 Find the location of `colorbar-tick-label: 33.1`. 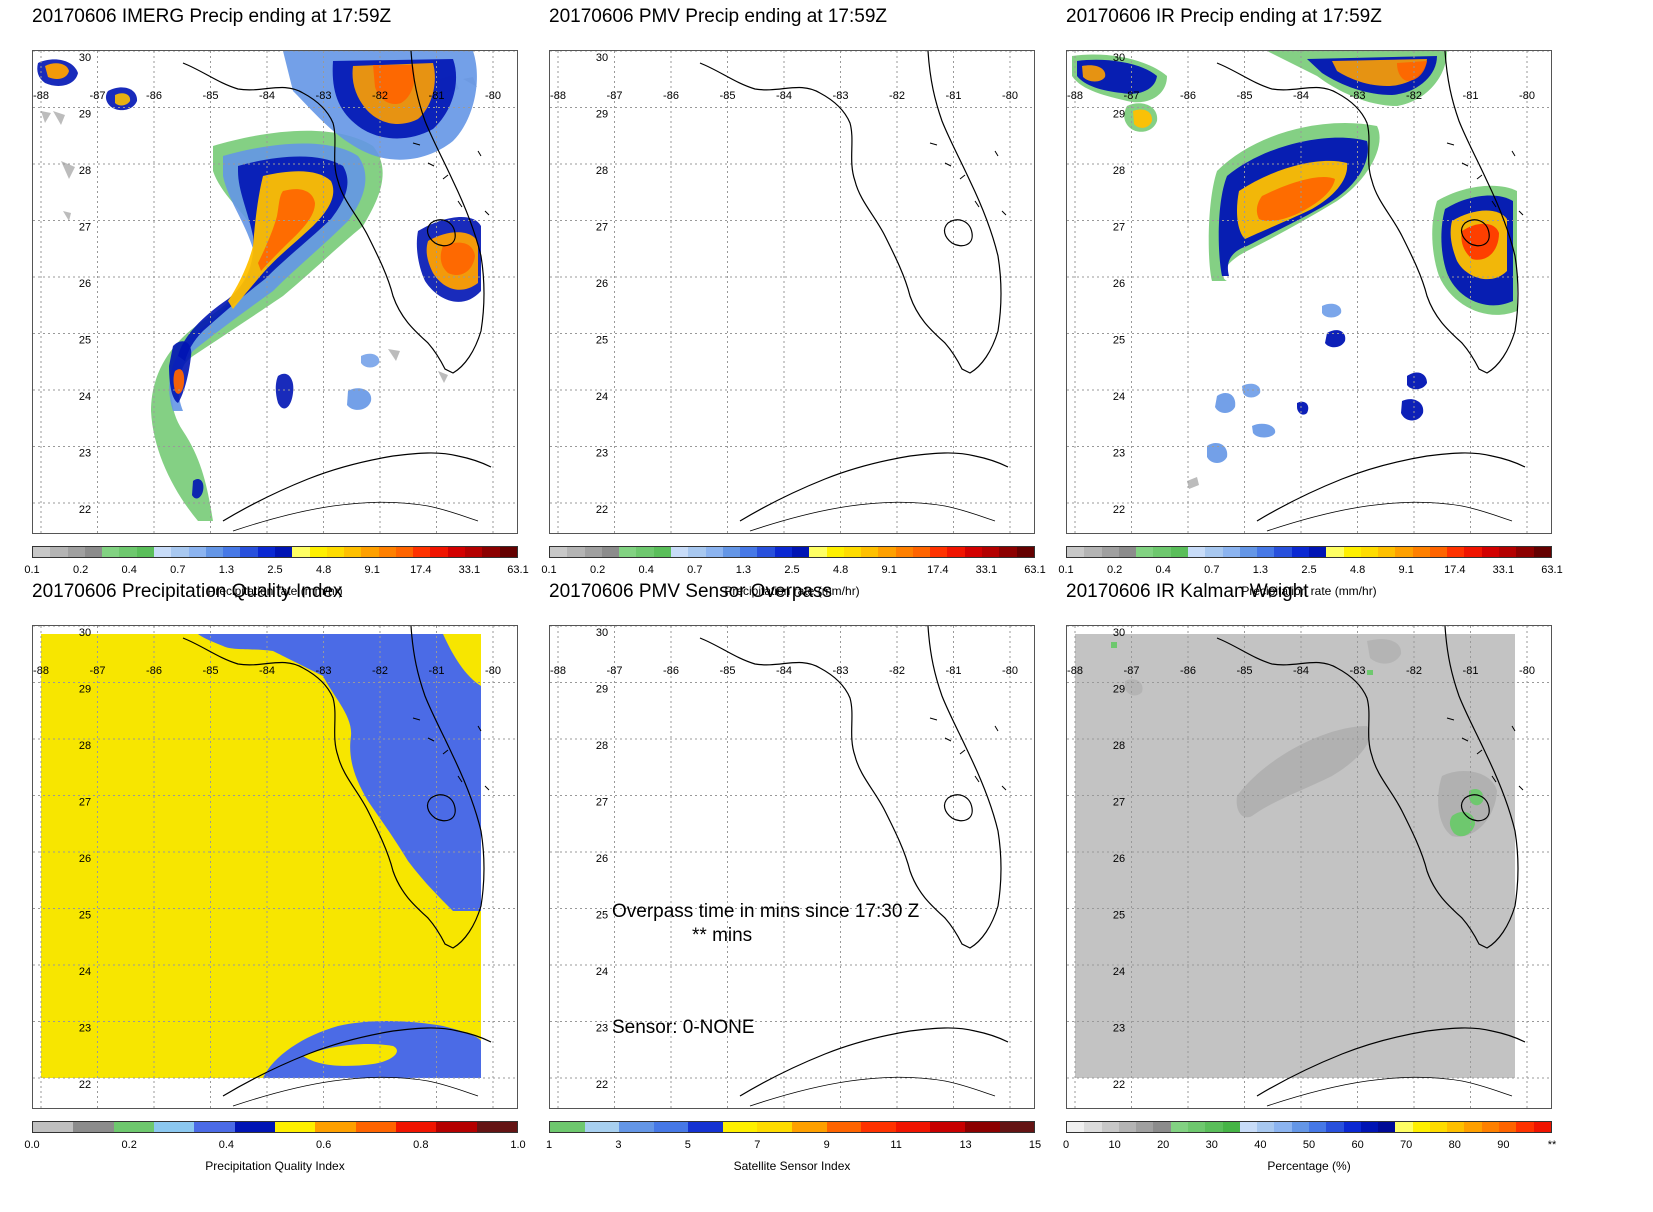

colorbar-tick-label: 33.1 is located at coordinates (986, 570).